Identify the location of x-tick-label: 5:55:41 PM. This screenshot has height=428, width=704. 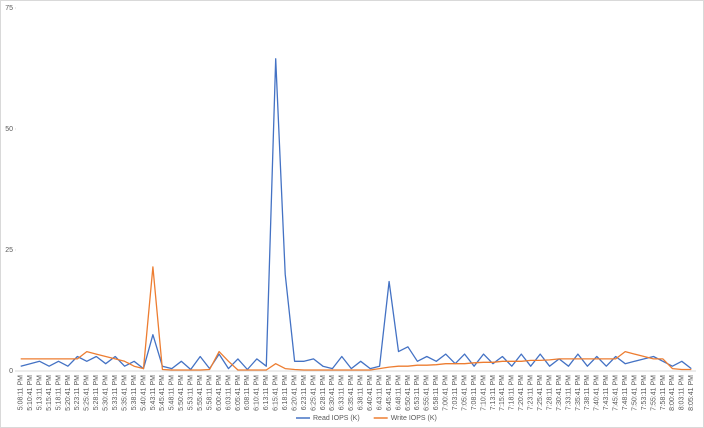
(200, 393).